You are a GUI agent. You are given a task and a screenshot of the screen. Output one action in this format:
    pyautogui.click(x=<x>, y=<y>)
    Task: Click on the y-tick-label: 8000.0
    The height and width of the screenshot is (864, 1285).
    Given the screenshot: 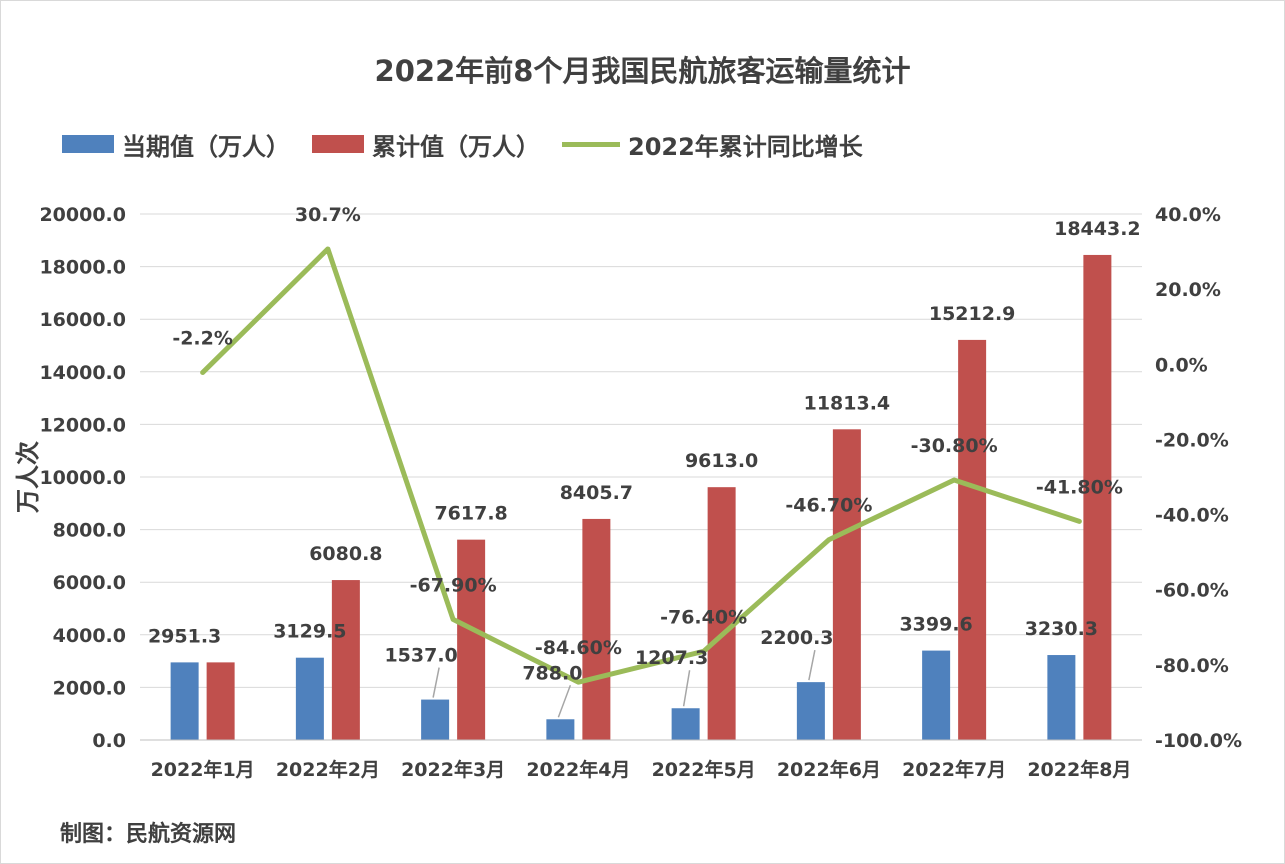 What is the action you would take?
    pyautogui.click(x=89, y=531)
    